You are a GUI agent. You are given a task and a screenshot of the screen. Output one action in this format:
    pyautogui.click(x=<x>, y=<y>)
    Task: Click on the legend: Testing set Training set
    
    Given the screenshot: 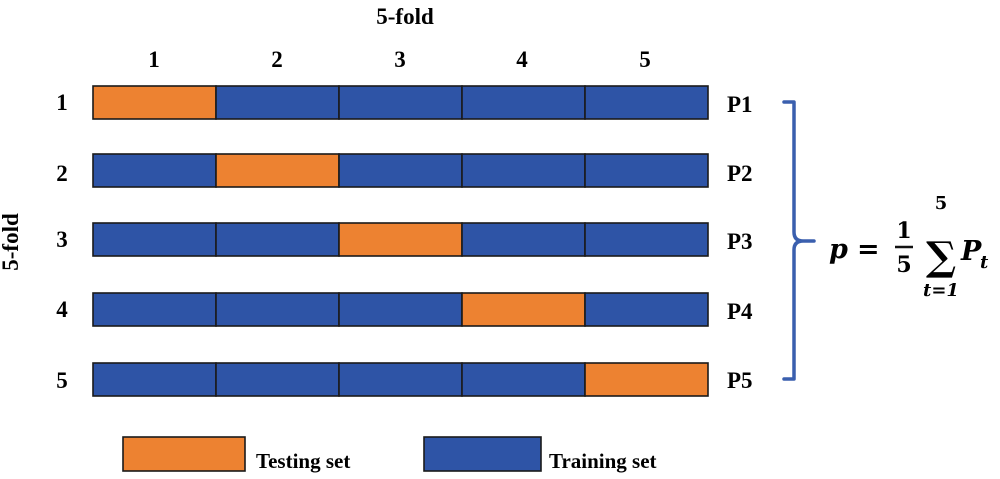 What is the action you would take?
    pyautogui.click(x=389, y=454)
    